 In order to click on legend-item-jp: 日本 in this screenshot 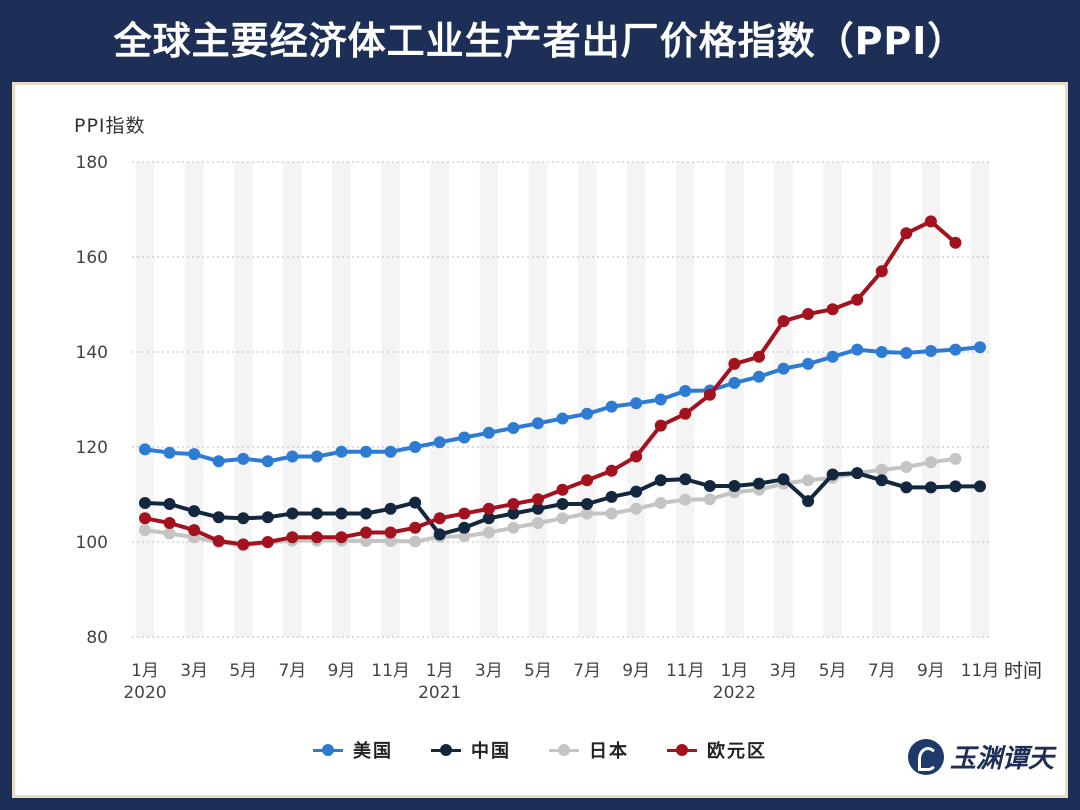, I will do `click(589, 750)`.